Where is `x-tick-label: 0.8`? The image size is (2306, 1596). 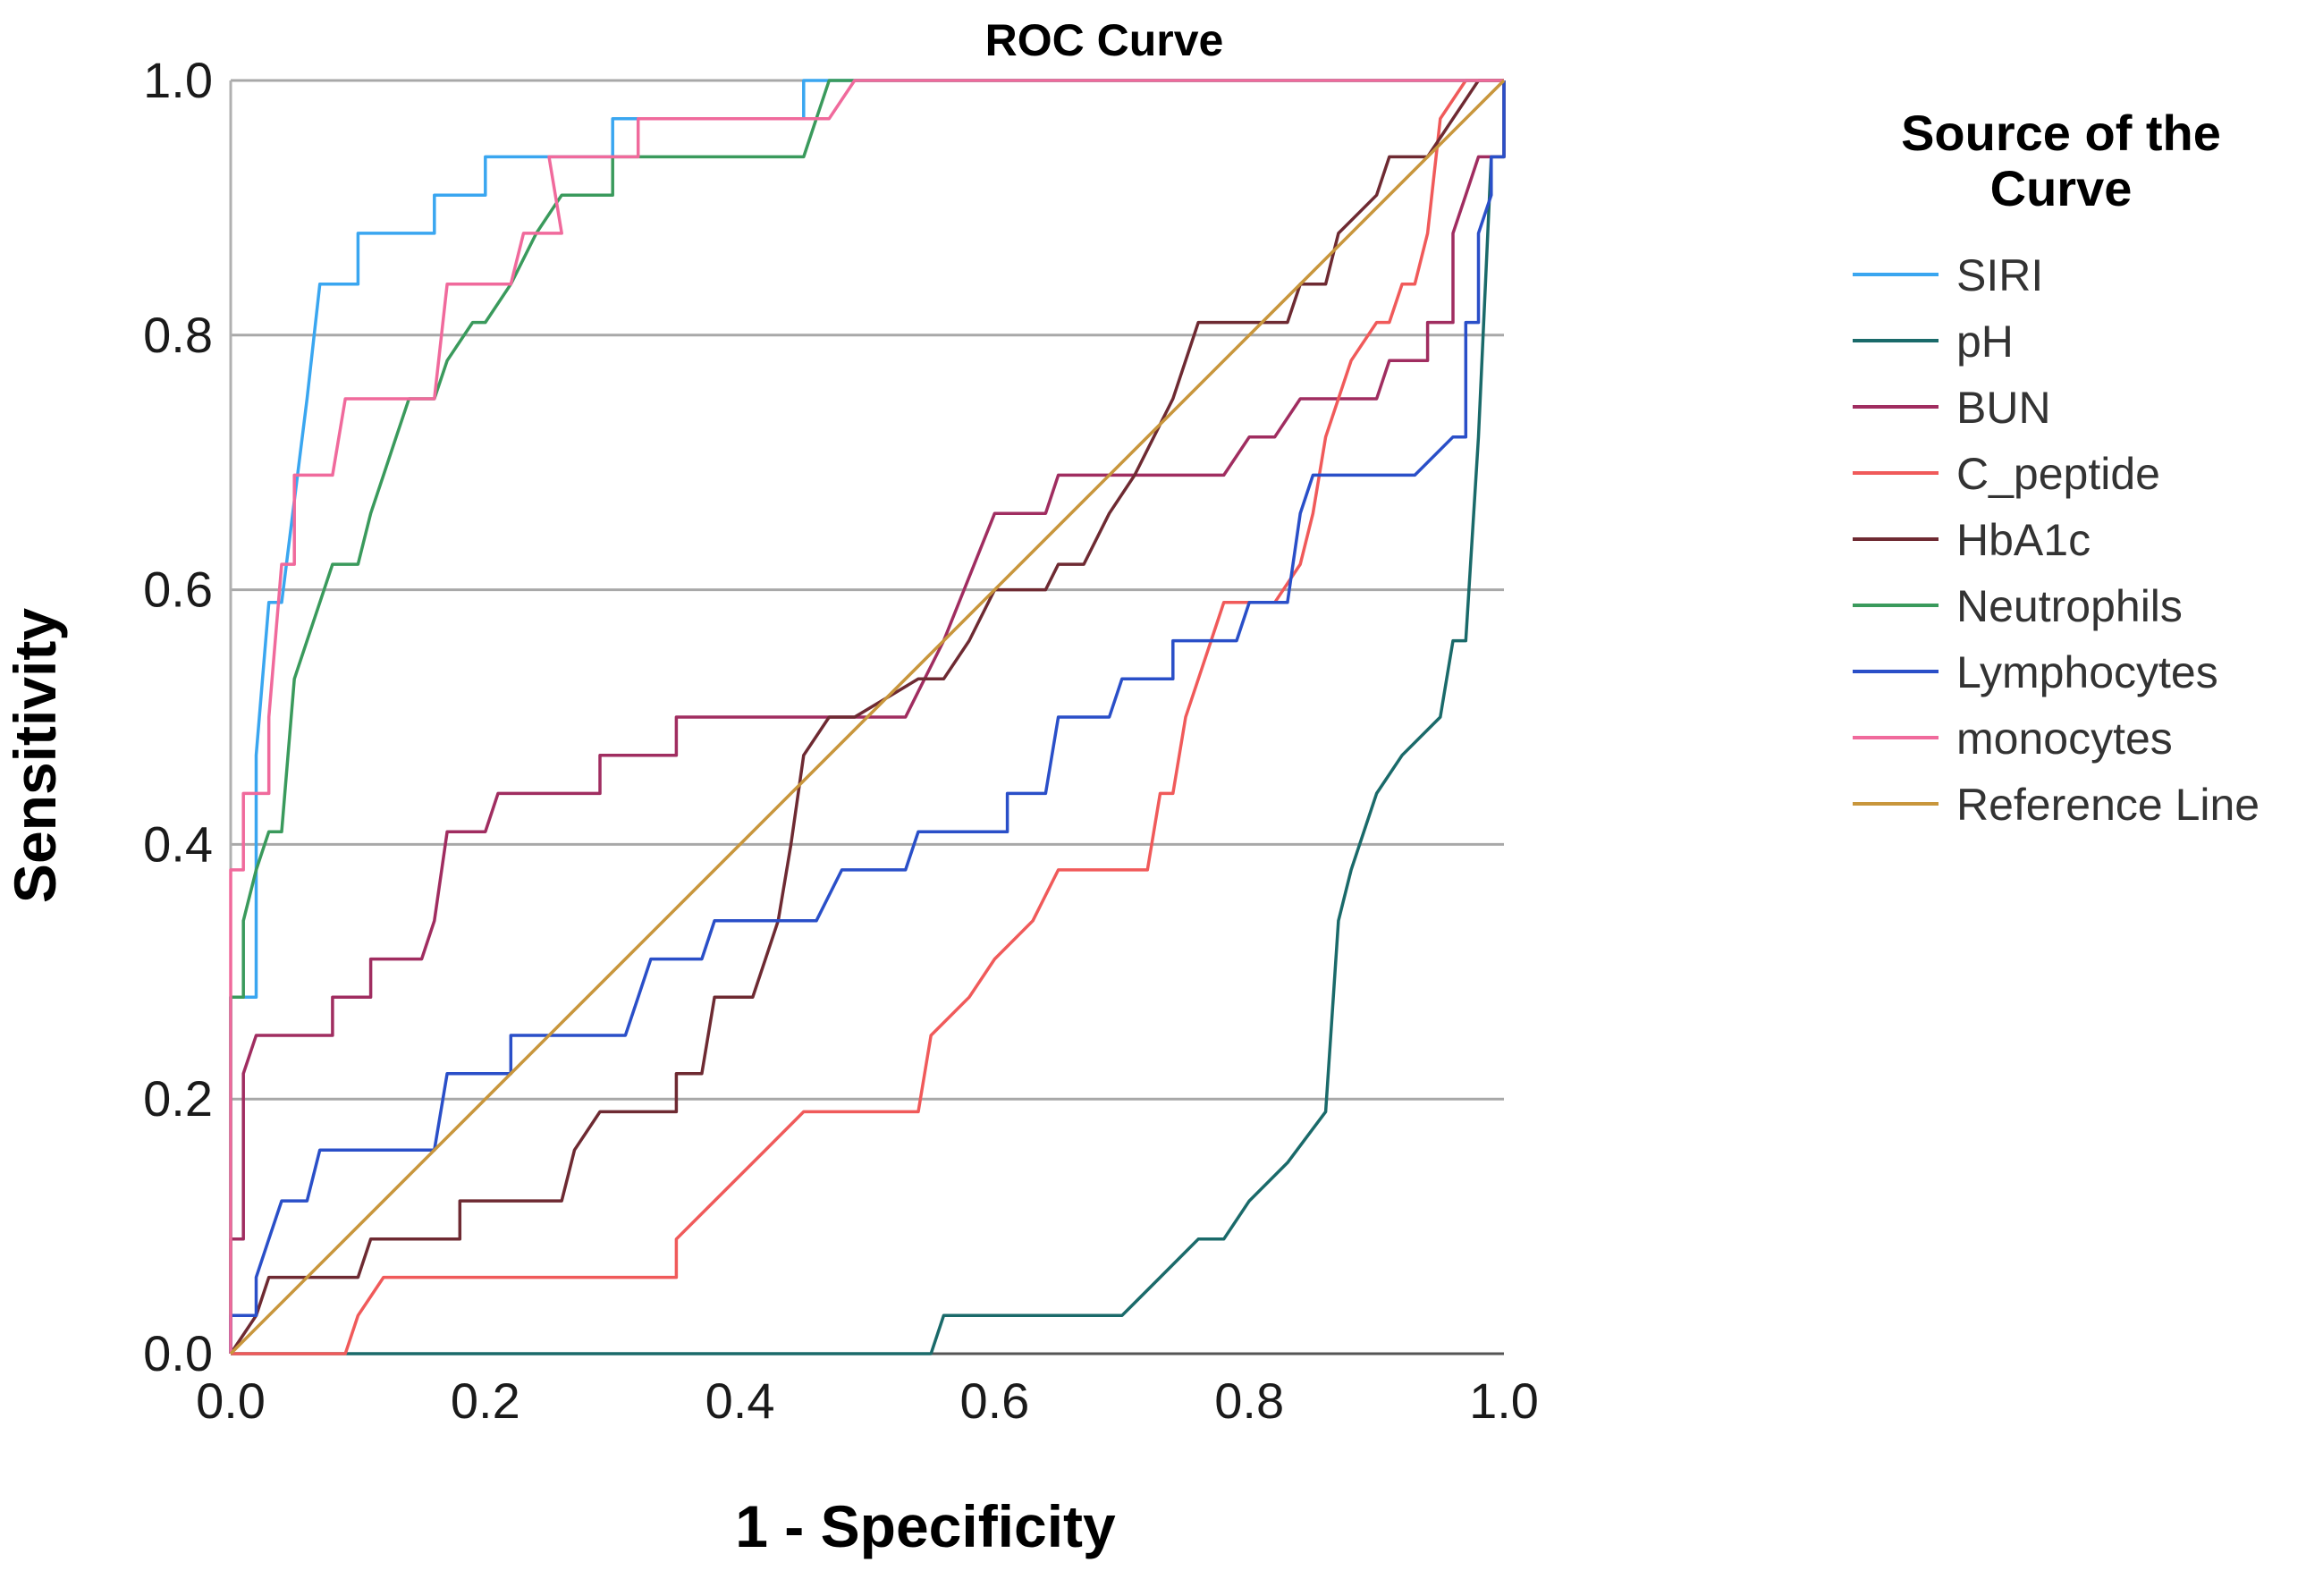 x-tick-label: 0.8 is located at coordinates (1249, 1401).